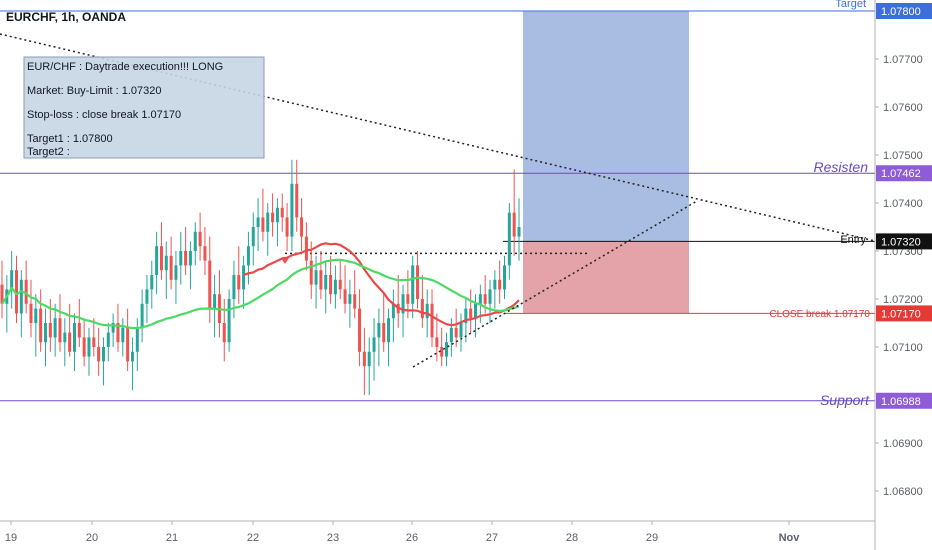  I want to click on target-label: Target, so click(850, 5).